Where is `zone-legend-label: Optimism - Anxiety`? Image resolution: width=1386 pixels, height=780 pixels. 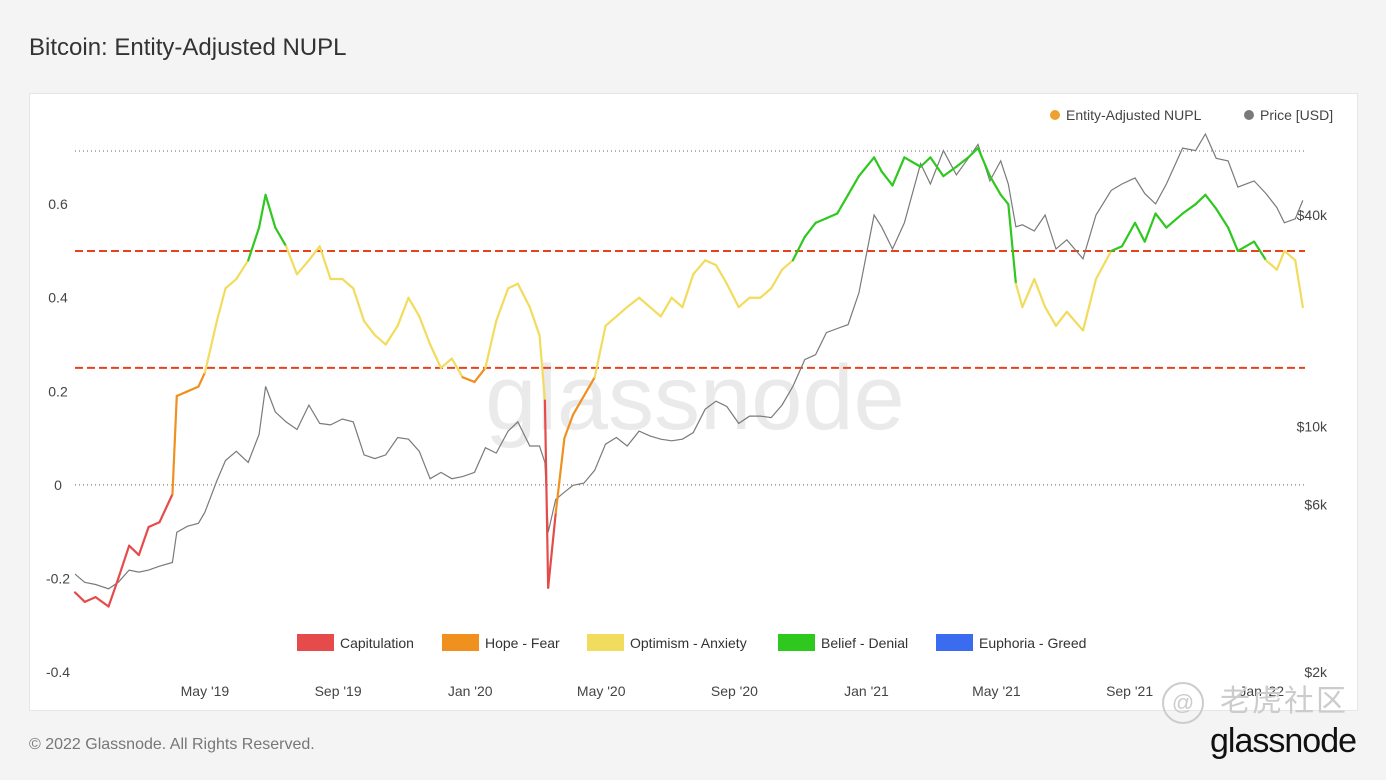 zone-legend-label: Optimism - Anxiety is located at coordinates (688, 643).